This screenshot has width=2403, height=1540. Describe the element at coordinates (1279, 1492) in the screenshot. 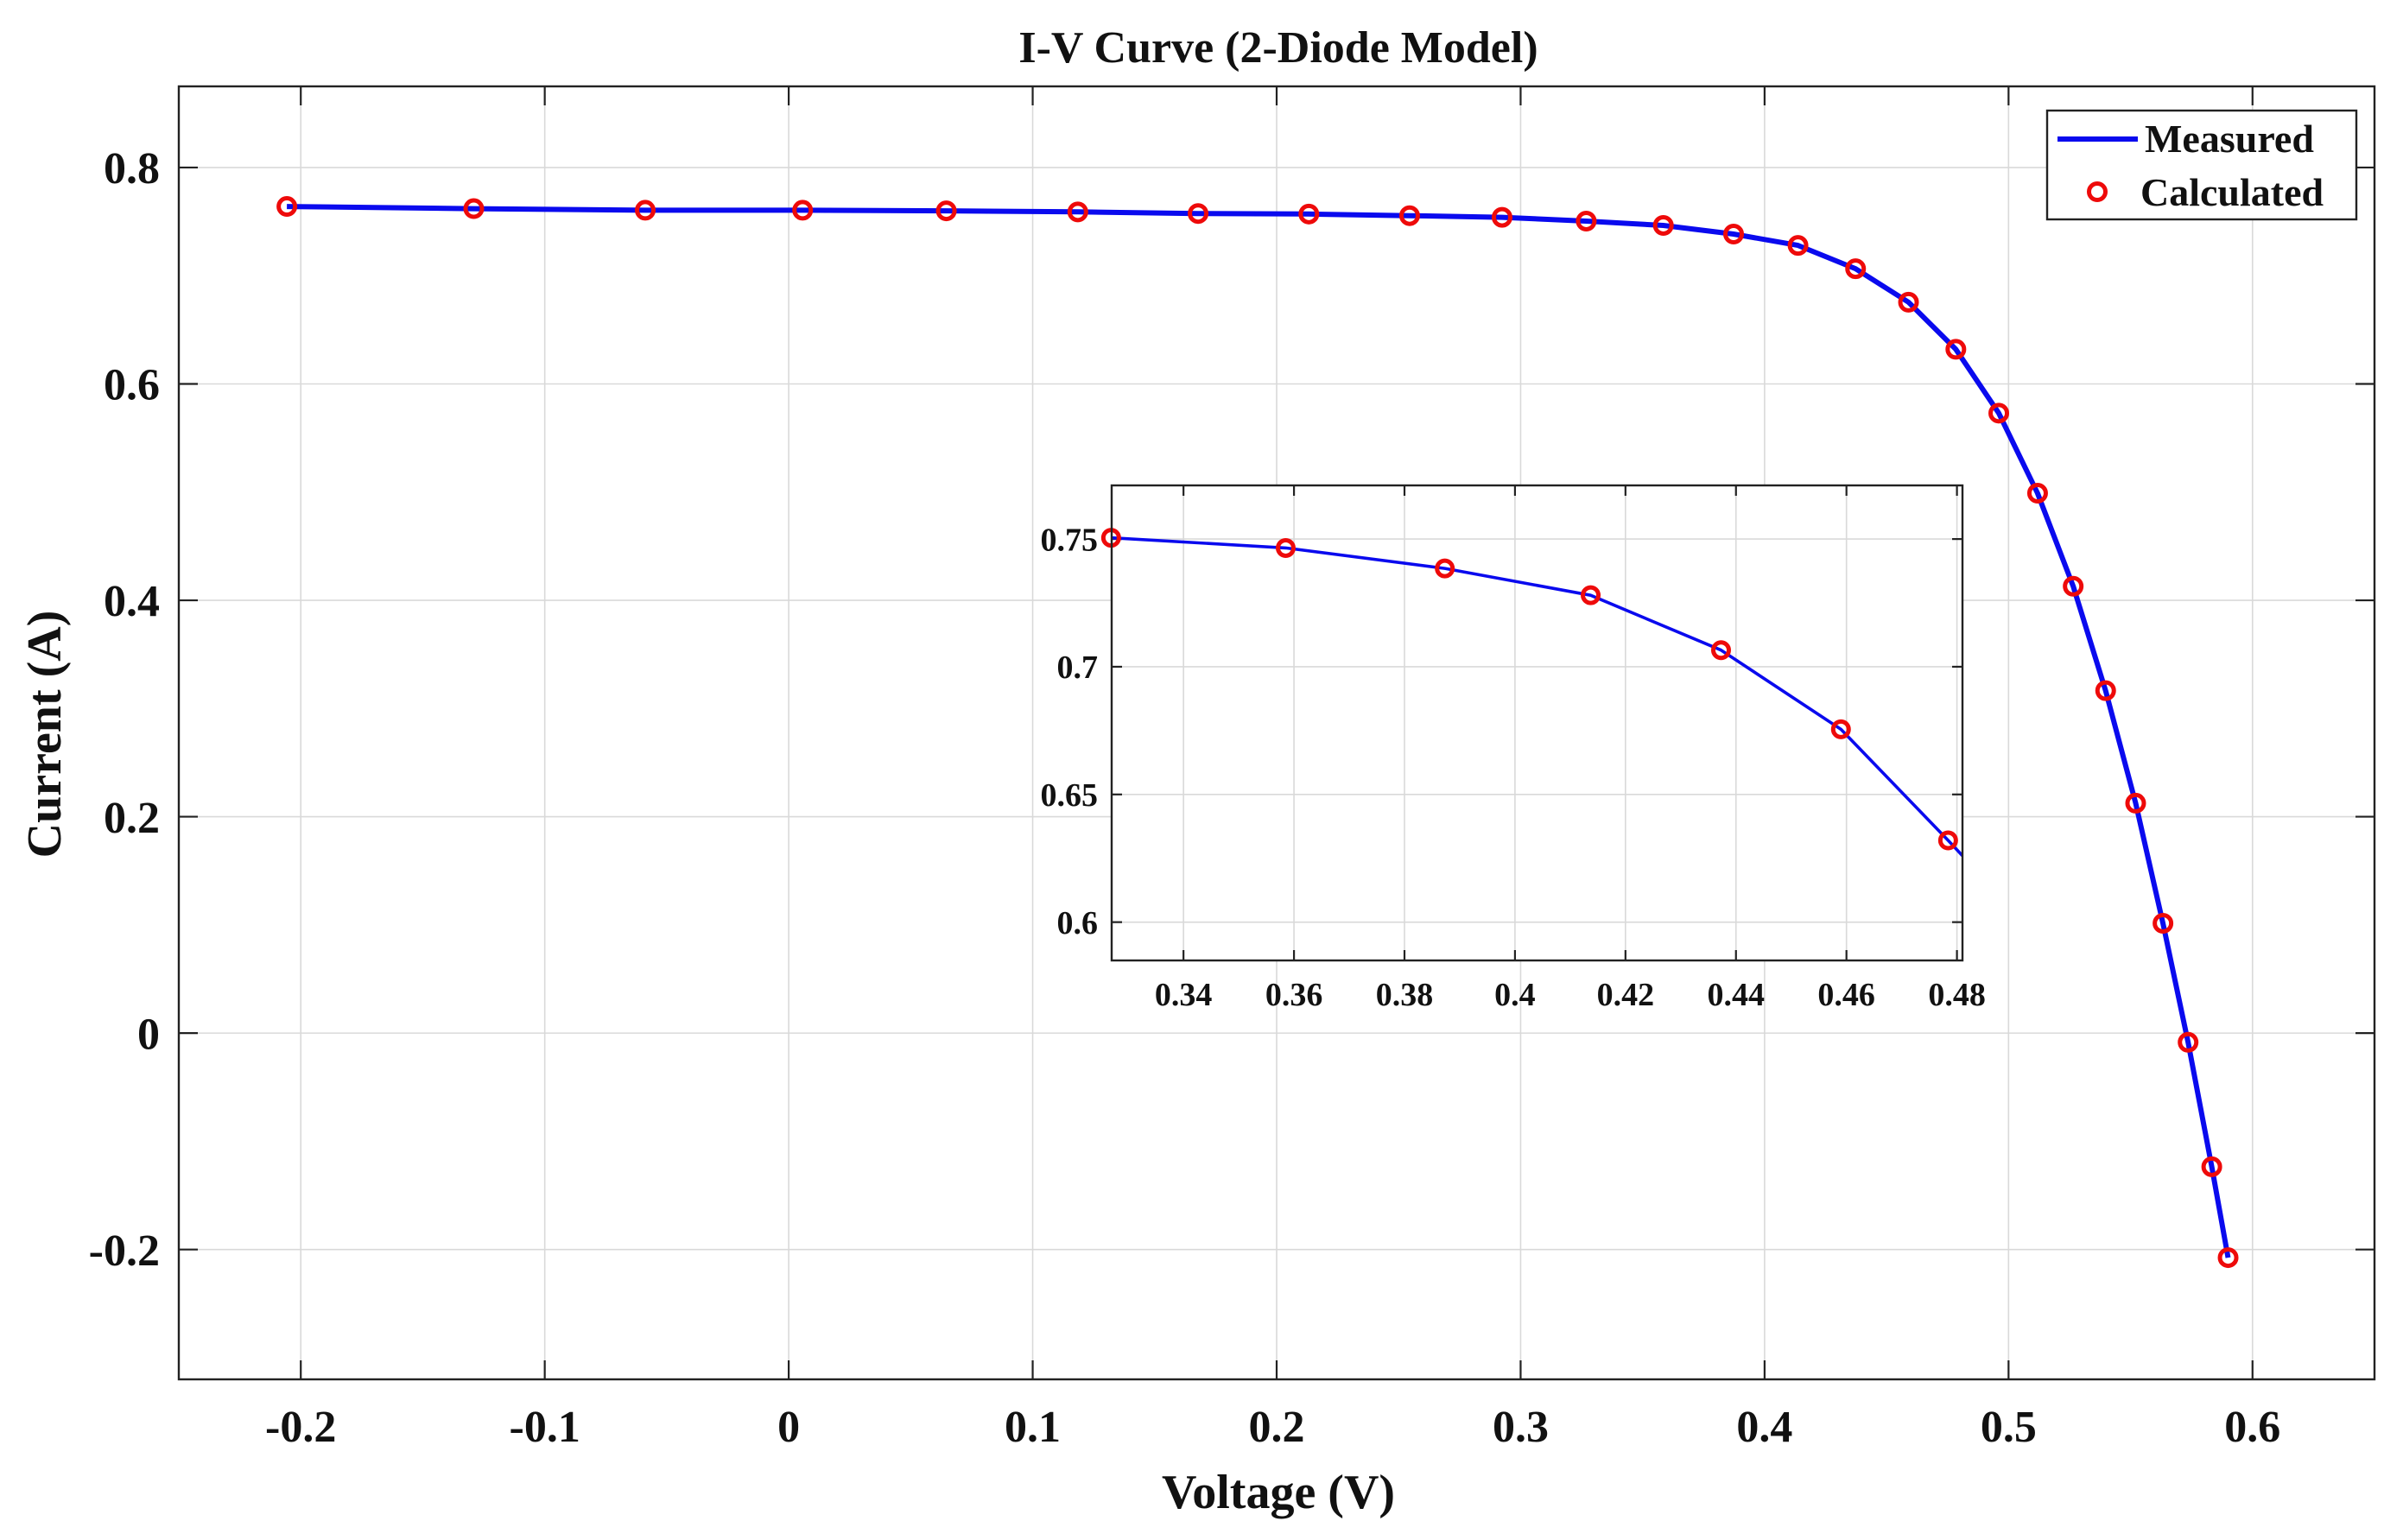

I see `x-axis-label: Voltage (V)` at that location.